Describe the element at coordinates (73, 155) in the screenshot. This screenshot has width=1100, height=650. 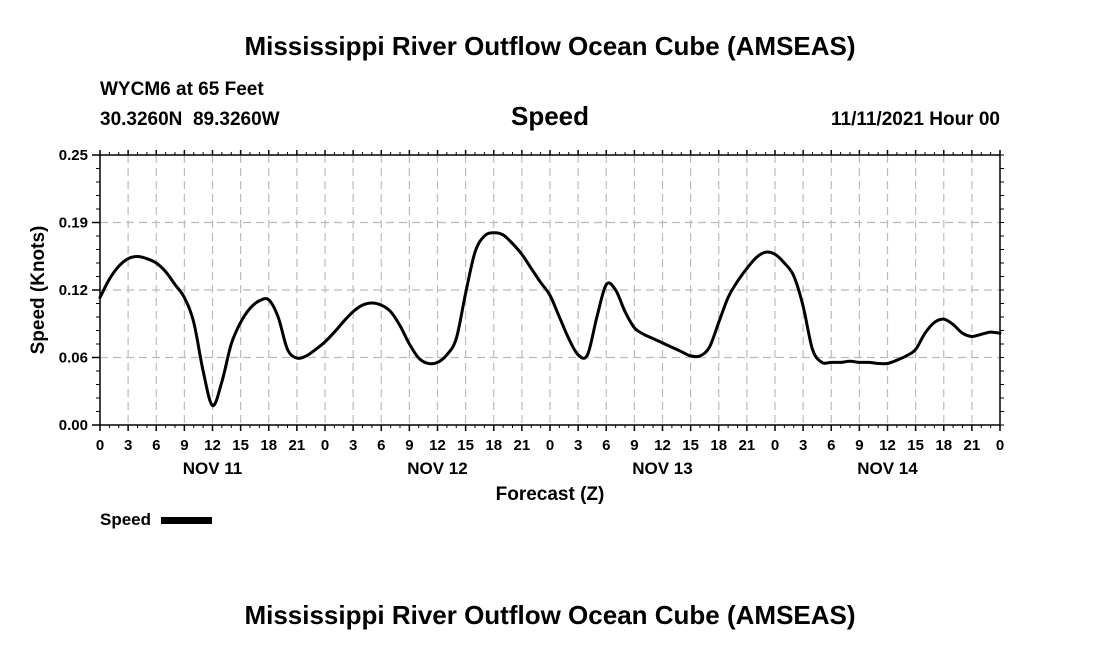
I see `y-tick-label: 0.25` at that location.